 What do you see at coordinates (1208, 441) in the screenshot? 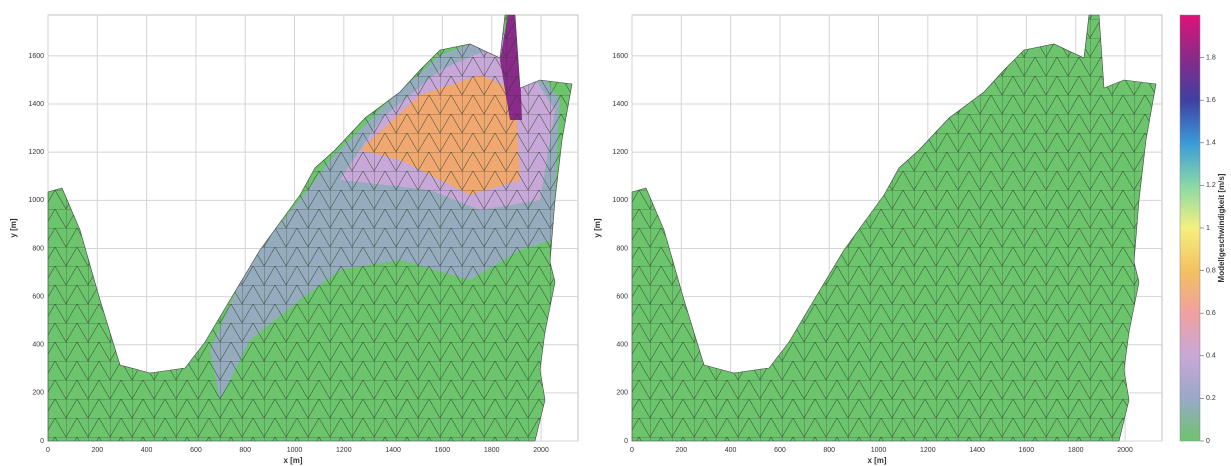
I see `colorbar-tick-label: 0` at bounding box center [1208, 441].